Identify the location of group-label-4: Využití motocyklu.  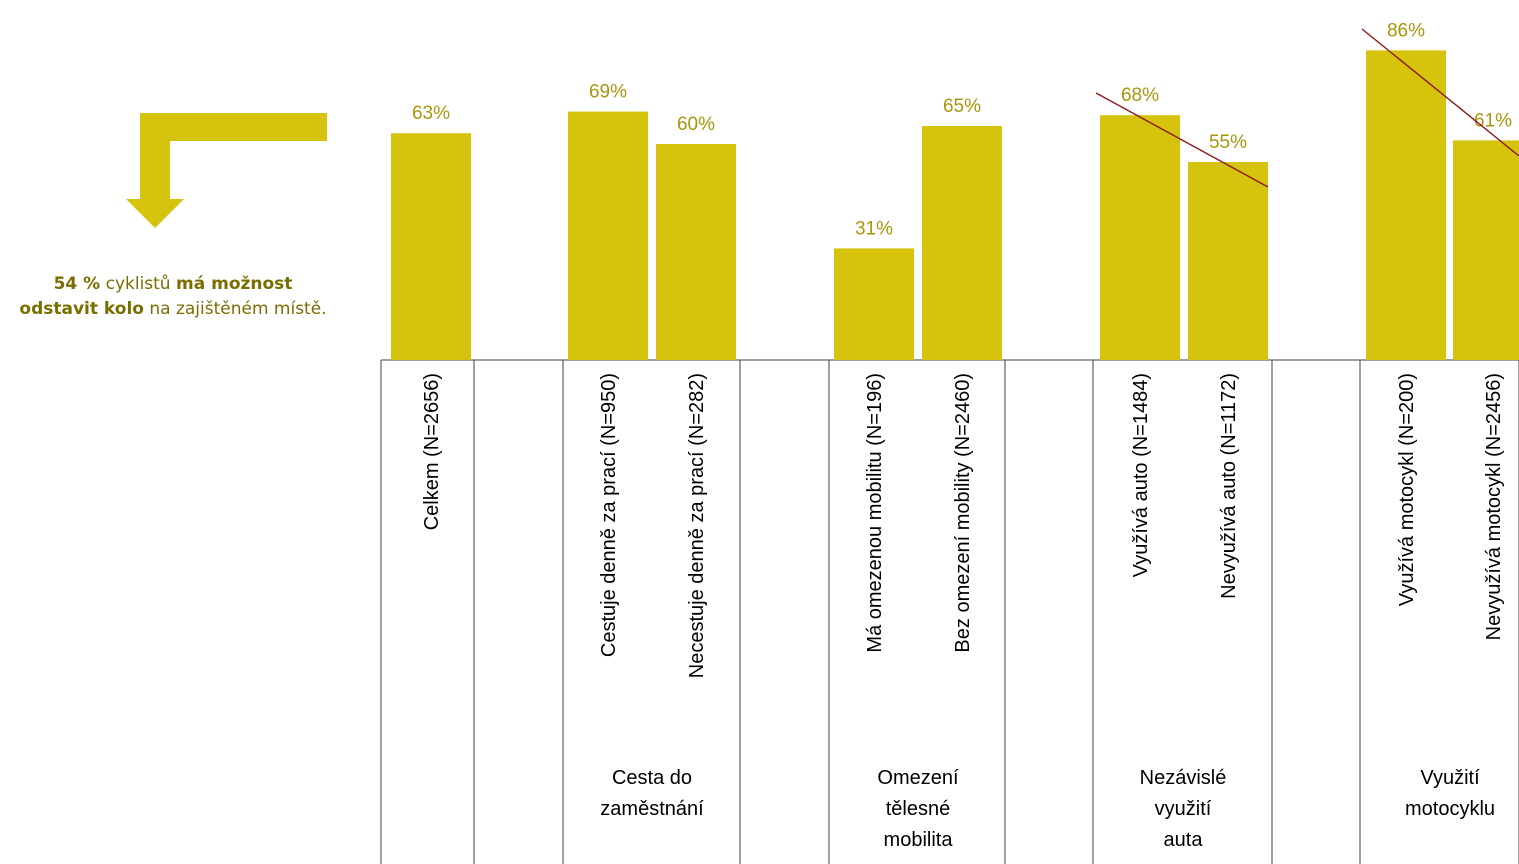
(1450, 793).